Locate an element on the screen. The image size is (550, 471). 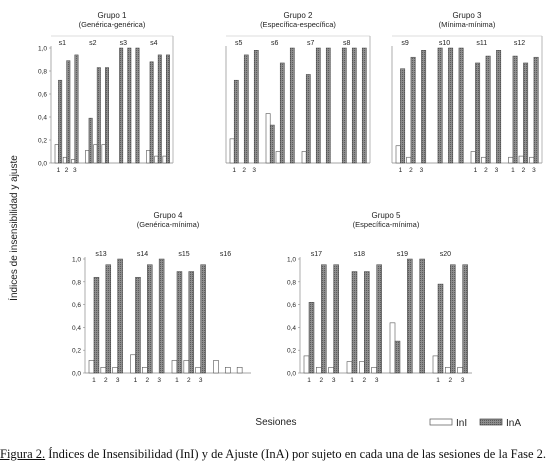
subject-label-s11: s11 is located at coordinates (481, 43).